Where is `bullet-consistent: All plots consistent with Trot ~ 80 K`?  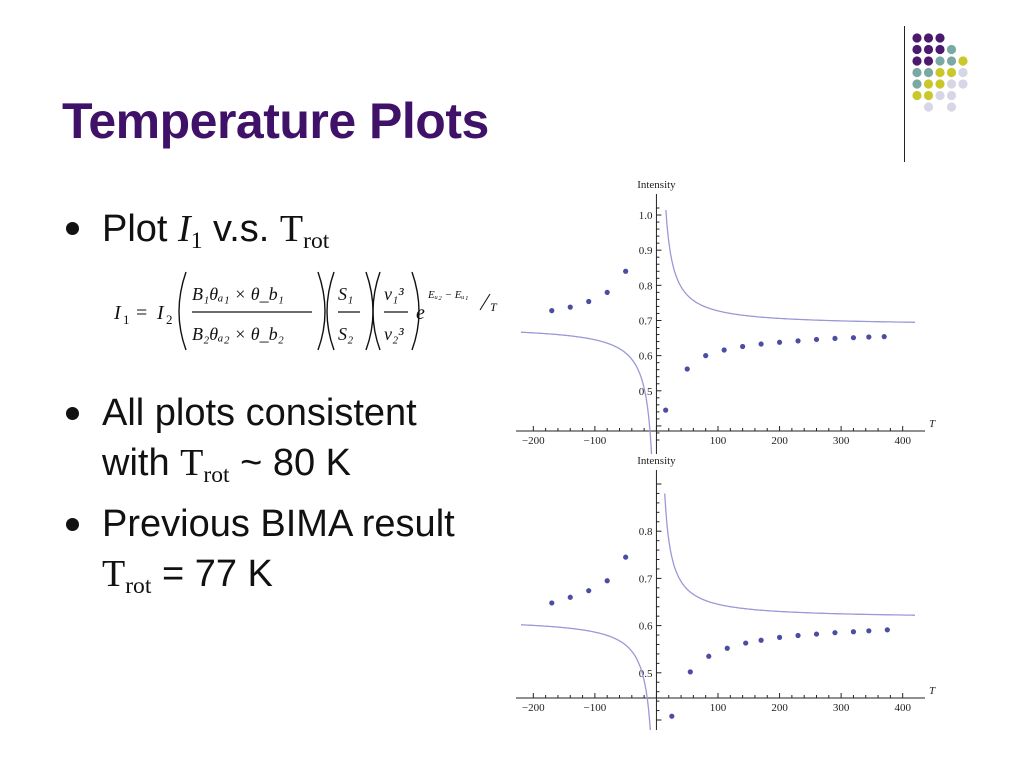
bullet-consistent: All plots consistent with Trot ~ 80 K is located at coordinates (259, 444).